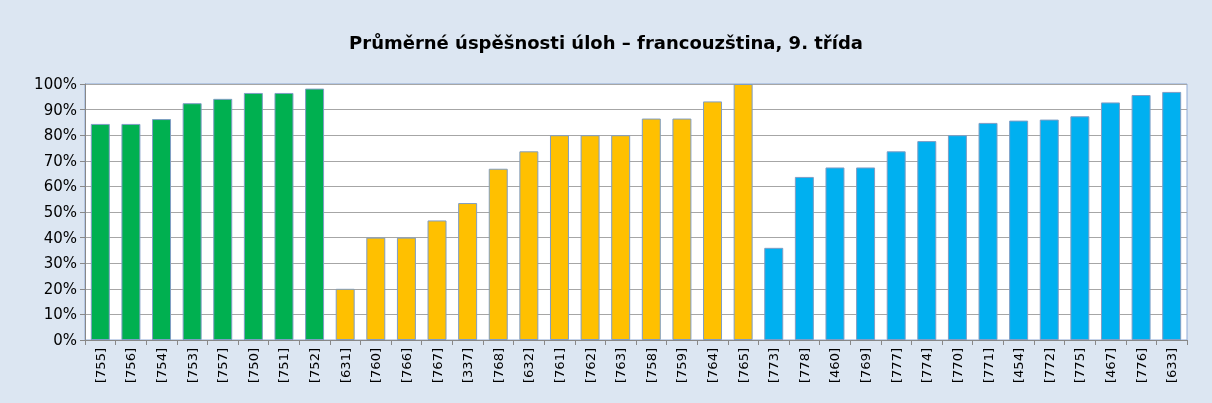  Describe the element at coordinates (60, 314) in the screenshot. I see `y-tick-label: 10%` at that location.